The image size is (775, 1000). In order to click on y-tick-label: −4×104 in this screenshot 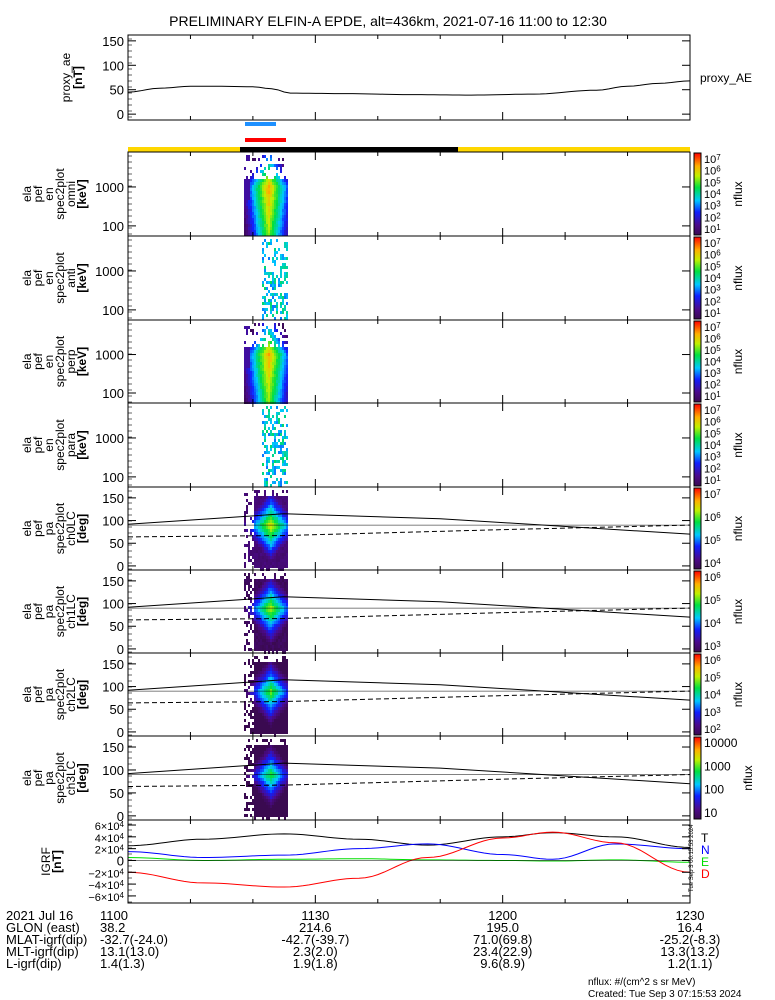, I will do `click(106, 885)`.